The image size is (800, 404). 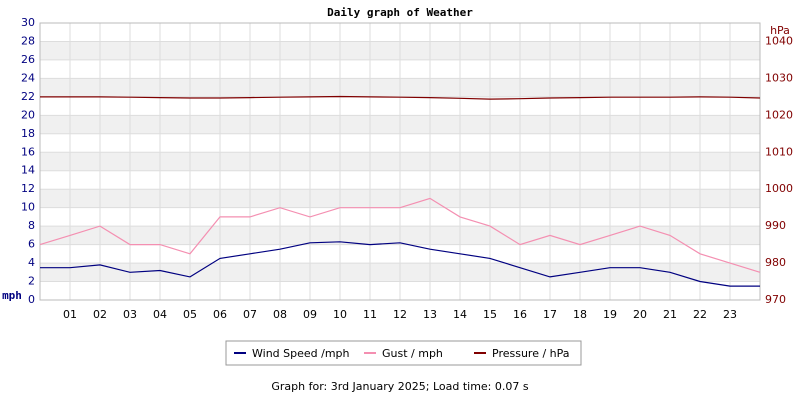 What do you see at coordinates (430, 314) in the screenshot?
I see `x-tick-label: 13` at bounding box center [430, 314].